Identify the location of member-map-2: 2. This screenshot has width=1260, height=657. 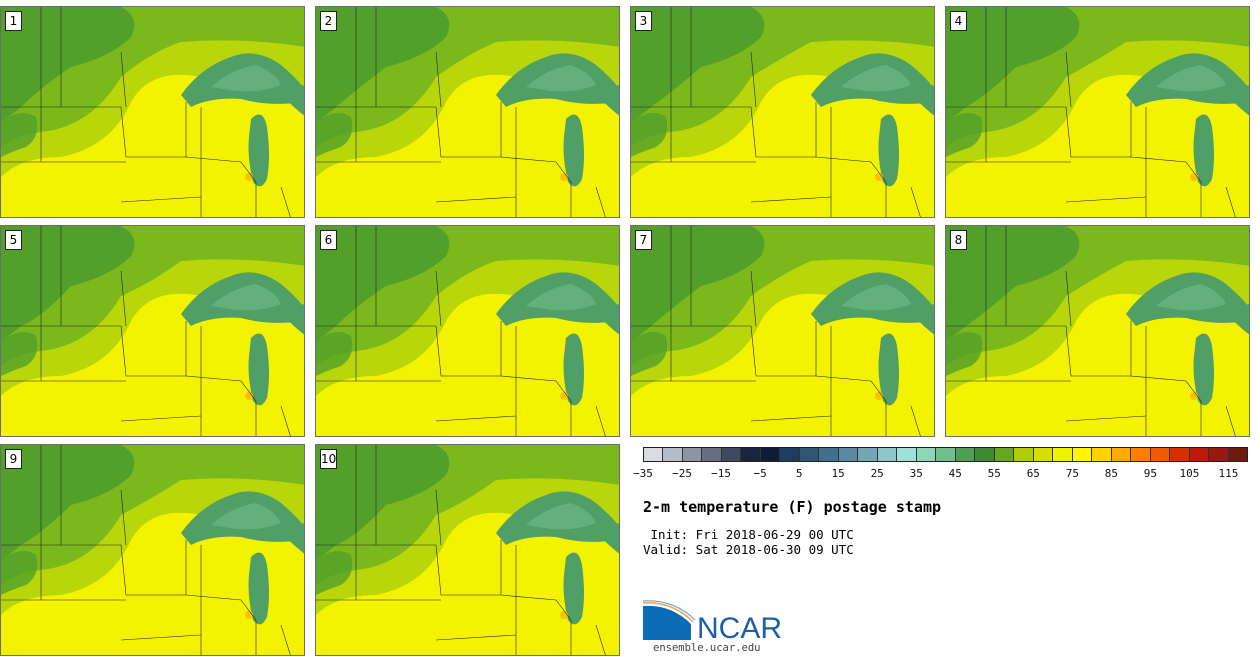
(467, 112).